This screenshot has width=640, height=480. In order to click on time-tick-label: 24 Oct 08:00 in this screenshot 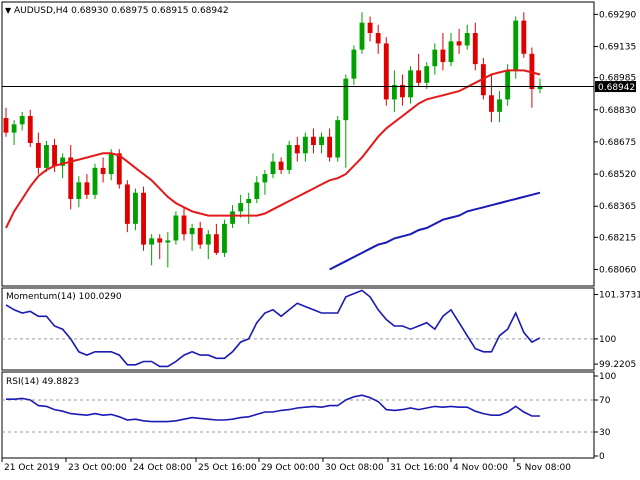, I will do `click(162, 468)`.